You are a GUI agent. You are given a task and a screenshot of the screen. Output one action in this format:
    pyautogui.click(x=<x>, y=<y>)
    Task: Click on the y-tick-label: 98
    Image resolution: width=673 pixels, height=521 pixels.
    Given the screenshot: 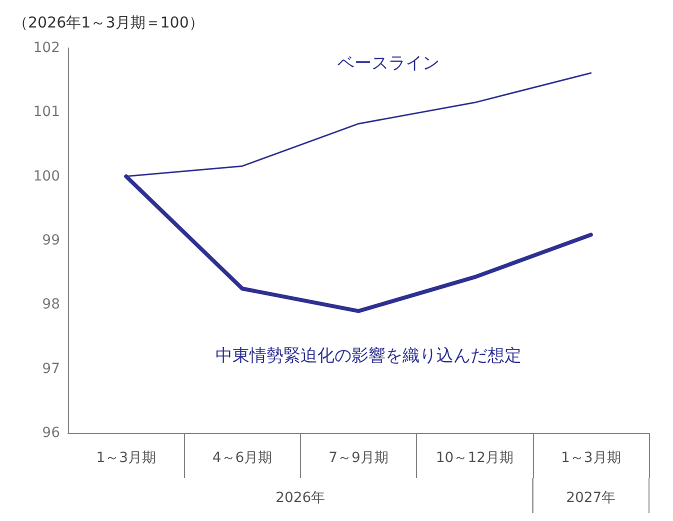 What is the action you would take?
    pyautogui.click(x=51, y=304)
    